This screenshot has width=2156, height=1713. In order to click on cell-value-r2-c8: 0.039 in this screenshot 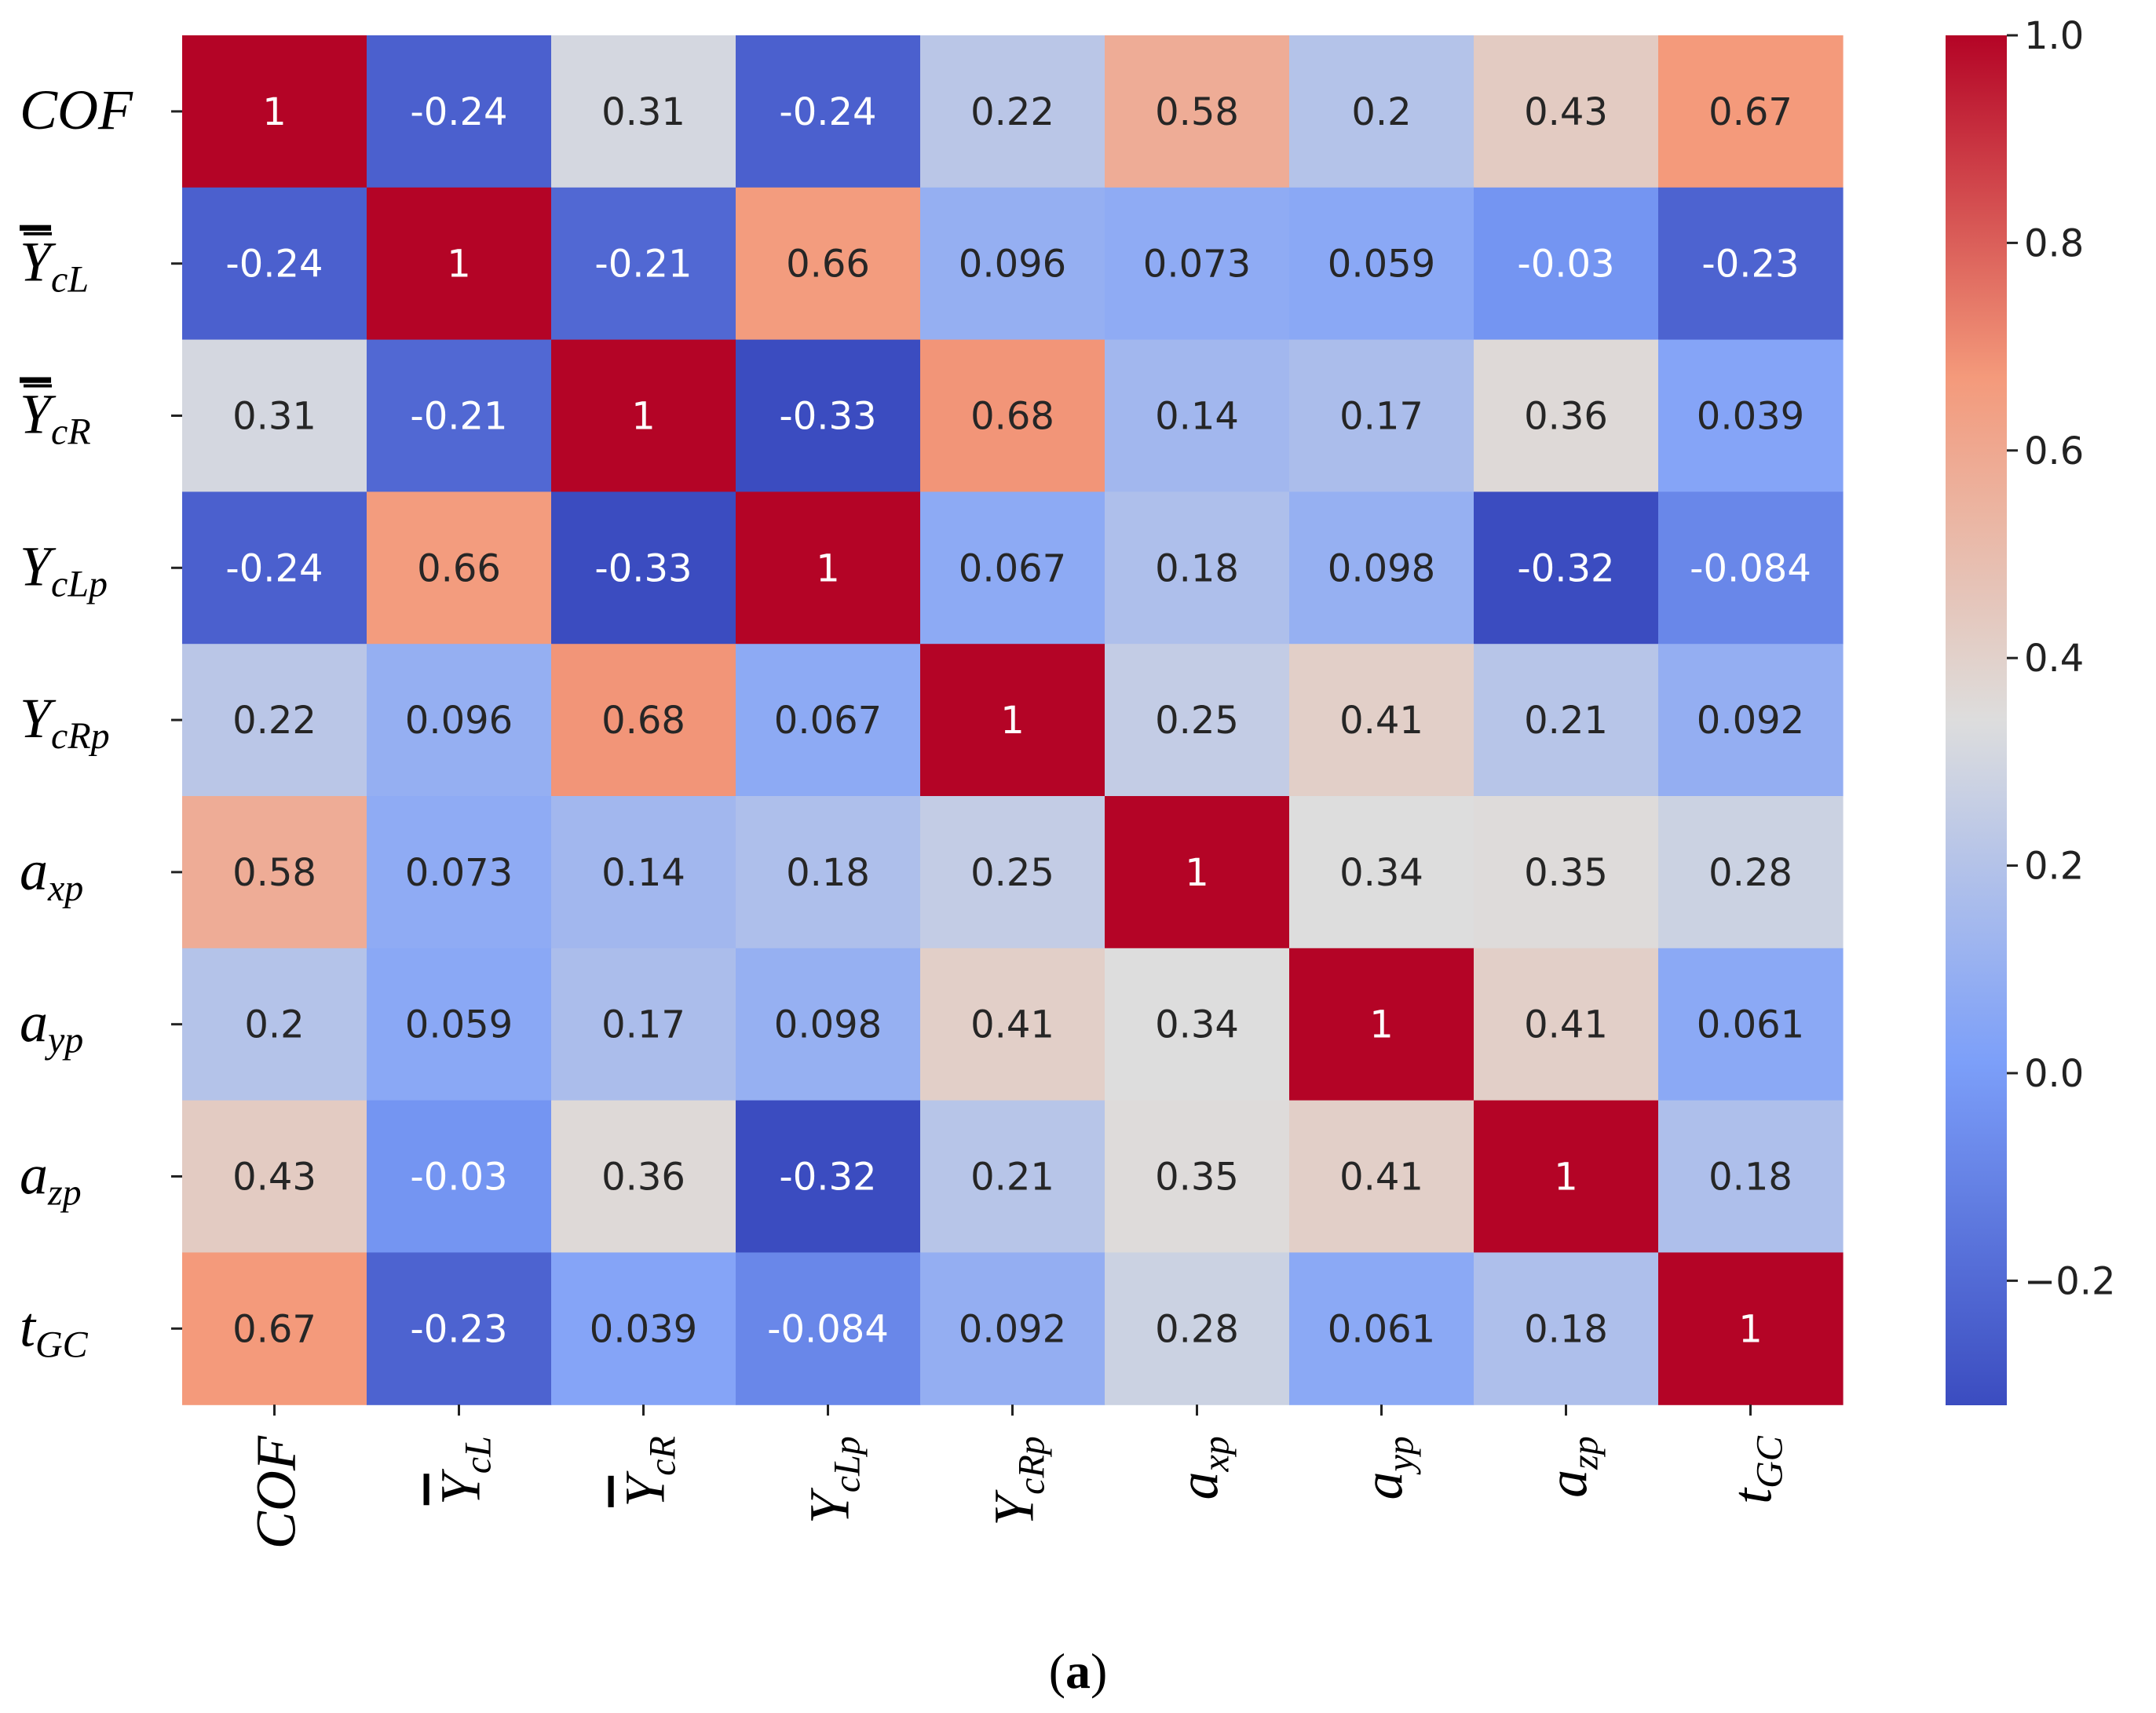, I will do `click(1750, 417)`.